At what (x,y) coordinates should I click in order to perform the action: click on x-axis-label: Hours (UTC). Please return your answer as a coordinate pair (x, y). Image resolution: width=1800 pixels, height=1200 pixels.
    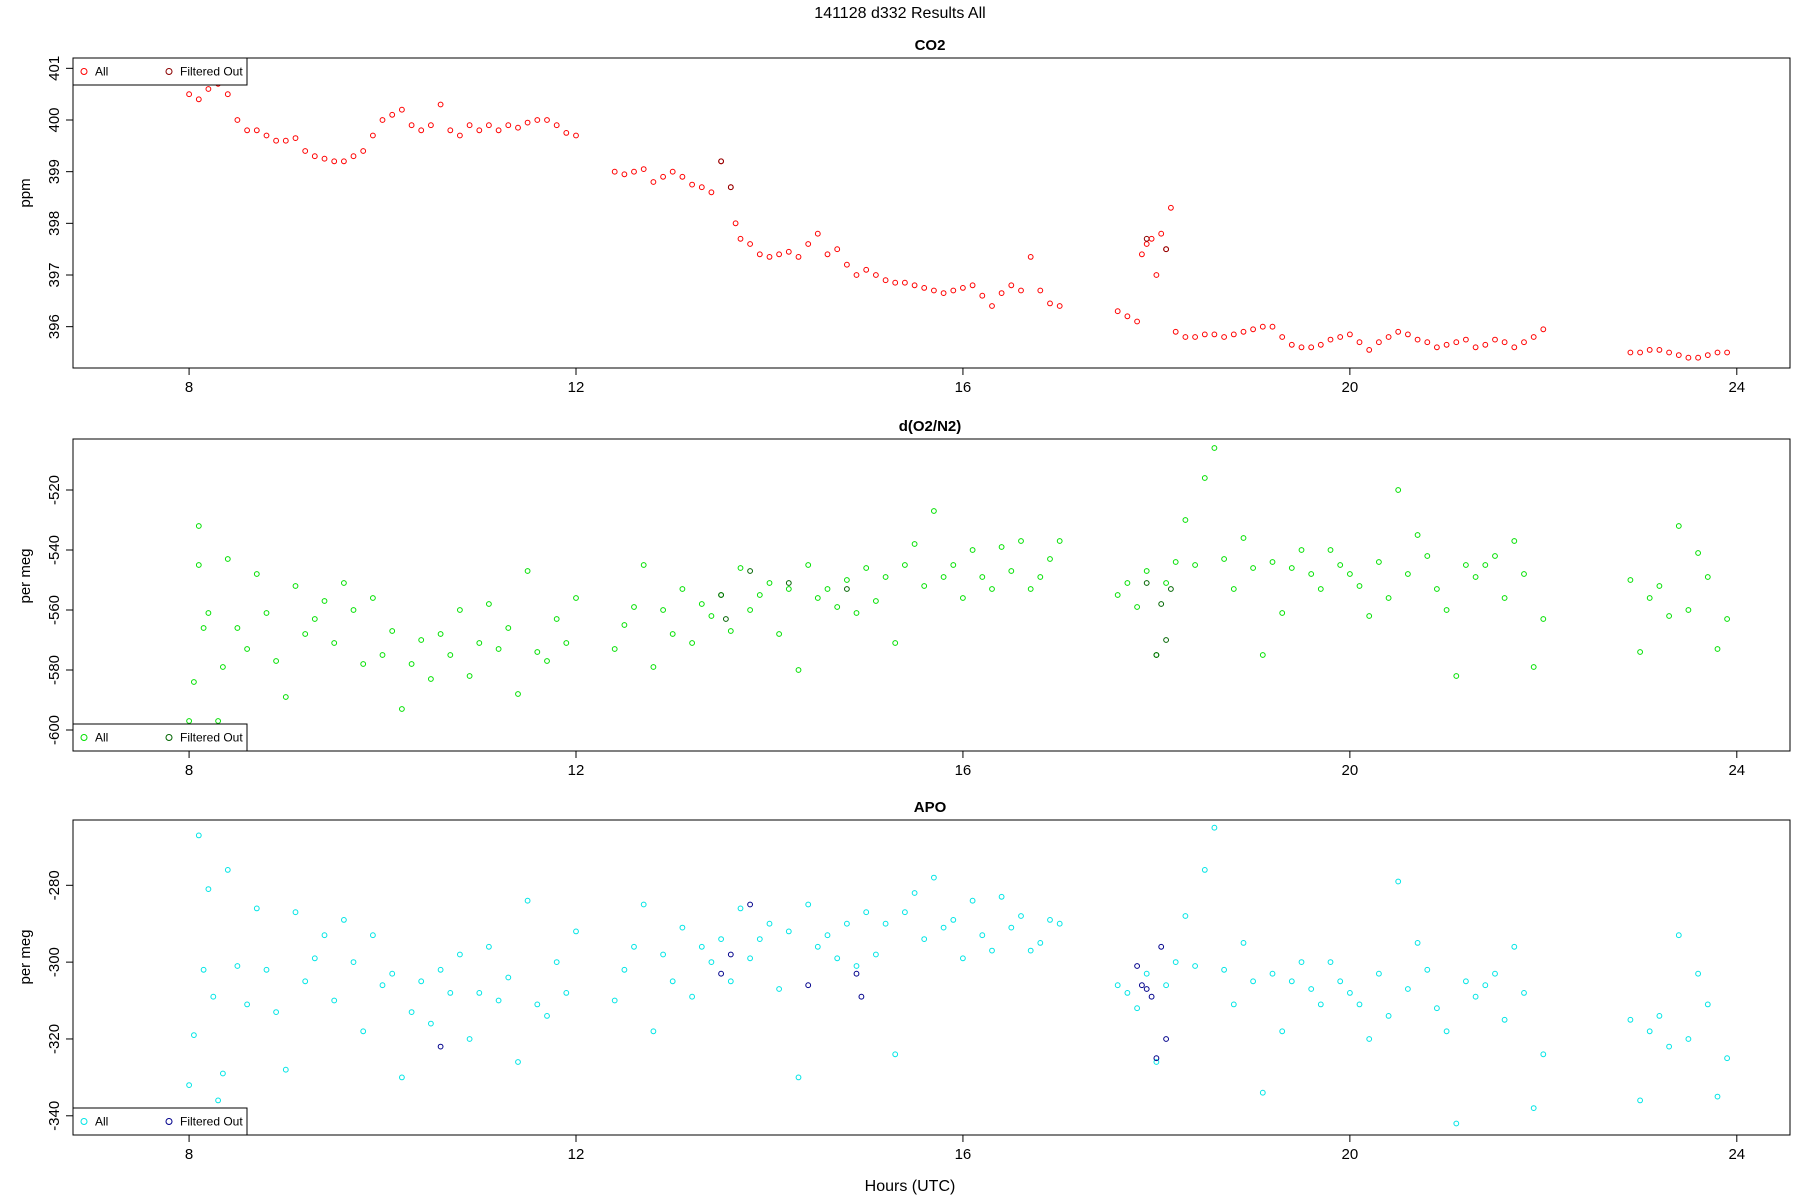
    Looking at the image, I should click on (910, 1186).